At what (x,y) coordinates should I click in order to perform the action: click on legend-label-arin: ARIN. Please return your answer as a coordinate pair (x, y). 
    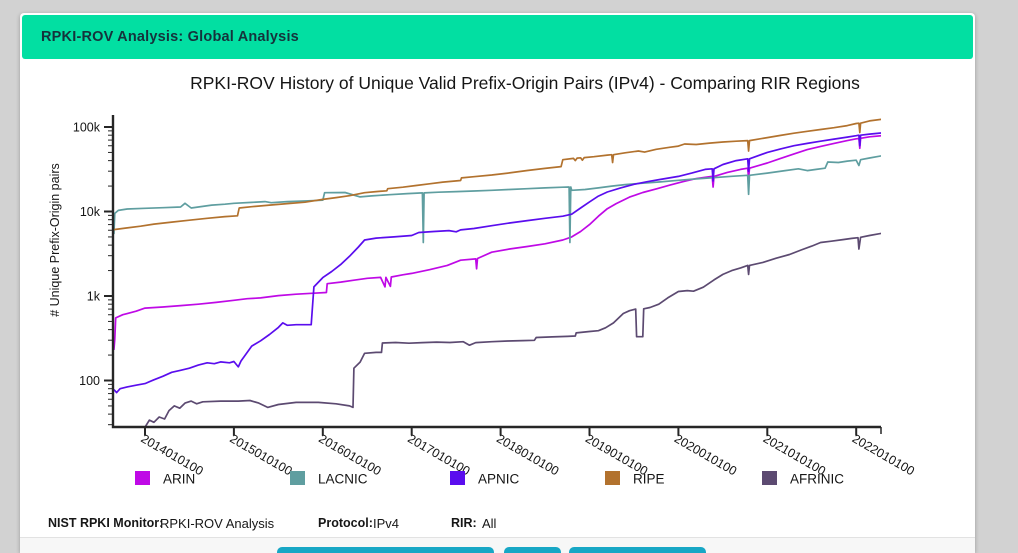
    Looking at the image, I should click on (179, 479).